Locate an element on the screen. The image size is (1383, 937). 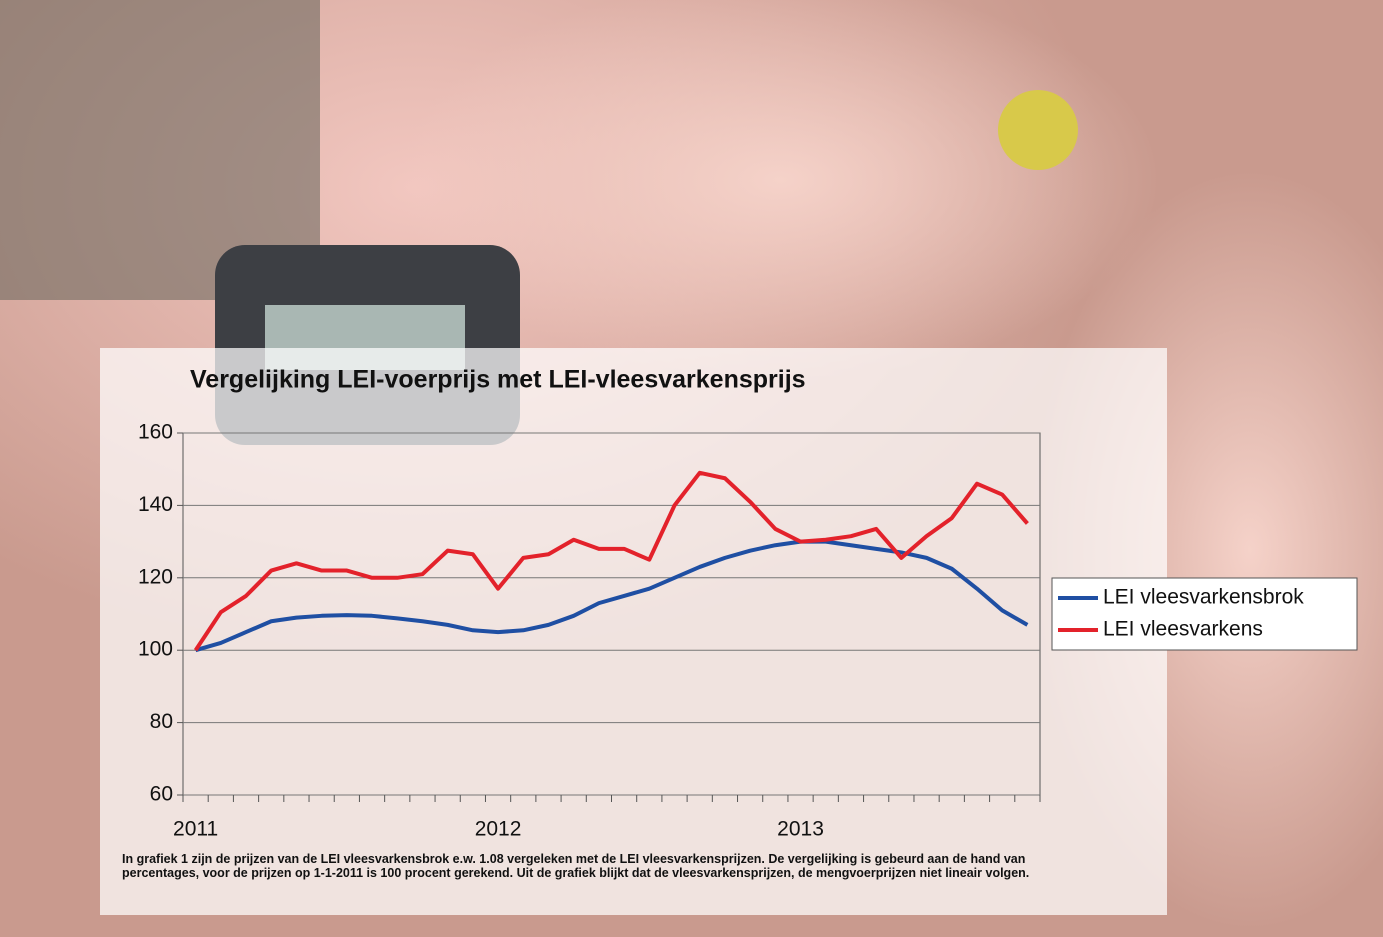
y-tick-label: 100 is located at coordinates (155, 649).